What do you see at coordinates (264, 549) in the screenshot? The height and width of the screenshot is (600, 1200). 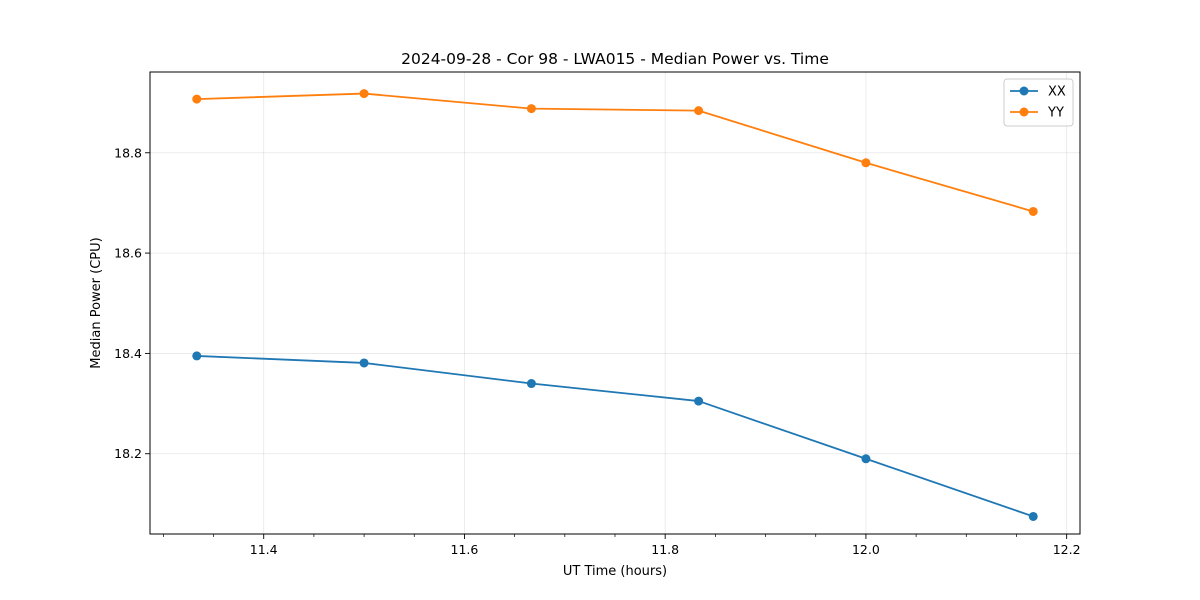 I see `x-tick-label: 11.4` at bounding box center [264, 549].